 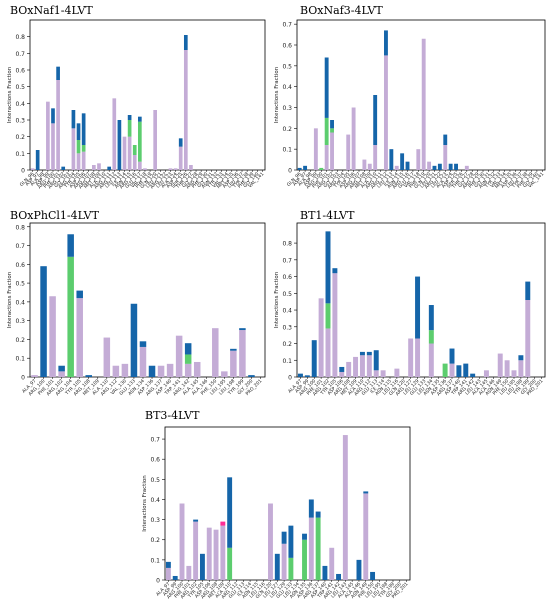 I want to click on y-tick-label: 0.2, so click(x=155, y=540).